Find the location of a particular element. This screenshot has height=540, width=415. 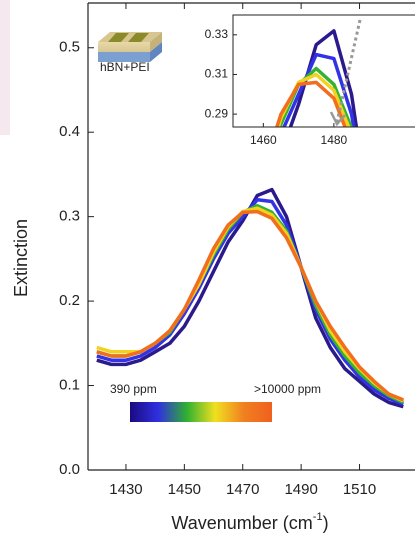

inset-frame is located at coordinates (323, 71).